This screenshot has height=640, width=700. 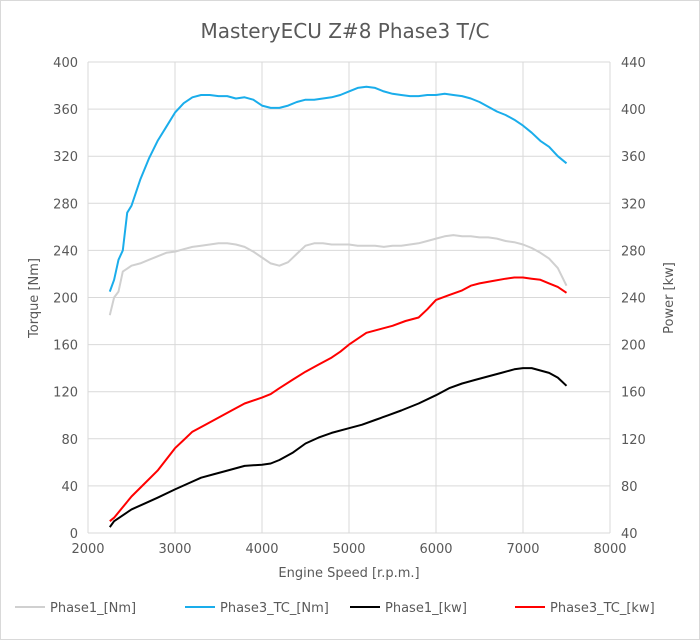 What do you see at coordinates (629, 534) in the screenshot?
I see `y2-tick-label: 40` at bounding box center [629, 534].